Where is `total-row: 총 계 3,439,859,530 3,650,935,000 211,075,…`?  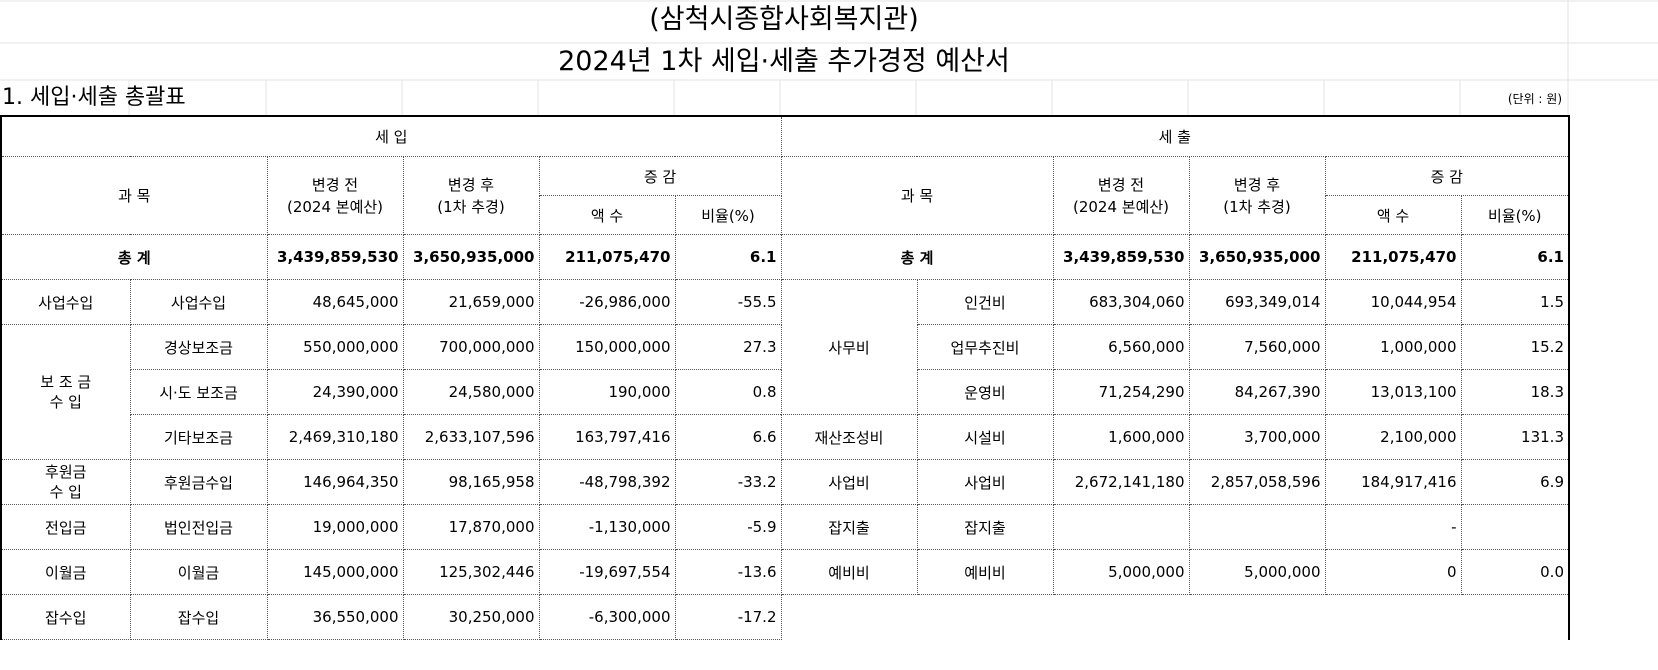
total-row: 총 계 3,439,859,530 3,650,935,000 211,075,… is located at coordinates (785, 257).